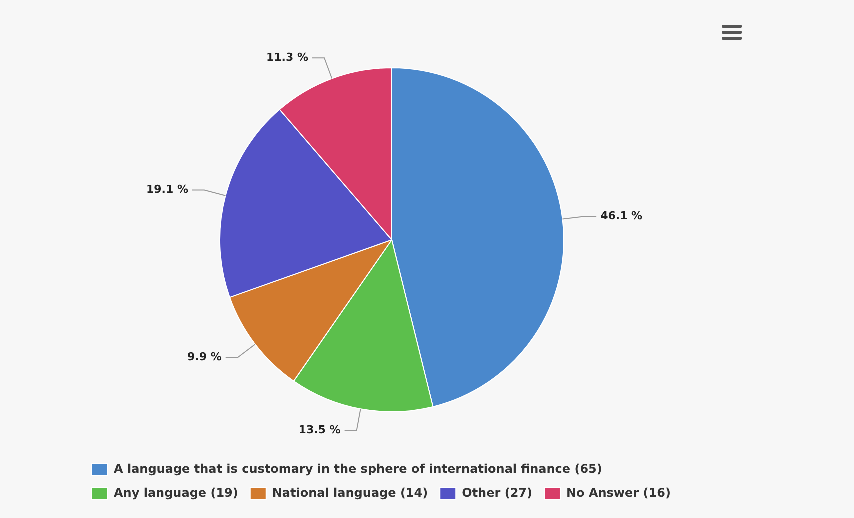  What do you see at coordinates (287, 57) in the screenshot?
I see `data-label: 11.3 %` at bounding box center [287, 57].